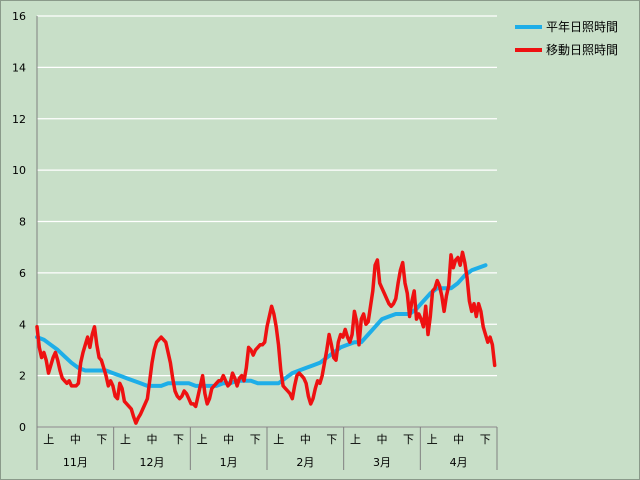  I want to click on legend-label-1: 移動日照時間, so click(582, 50).